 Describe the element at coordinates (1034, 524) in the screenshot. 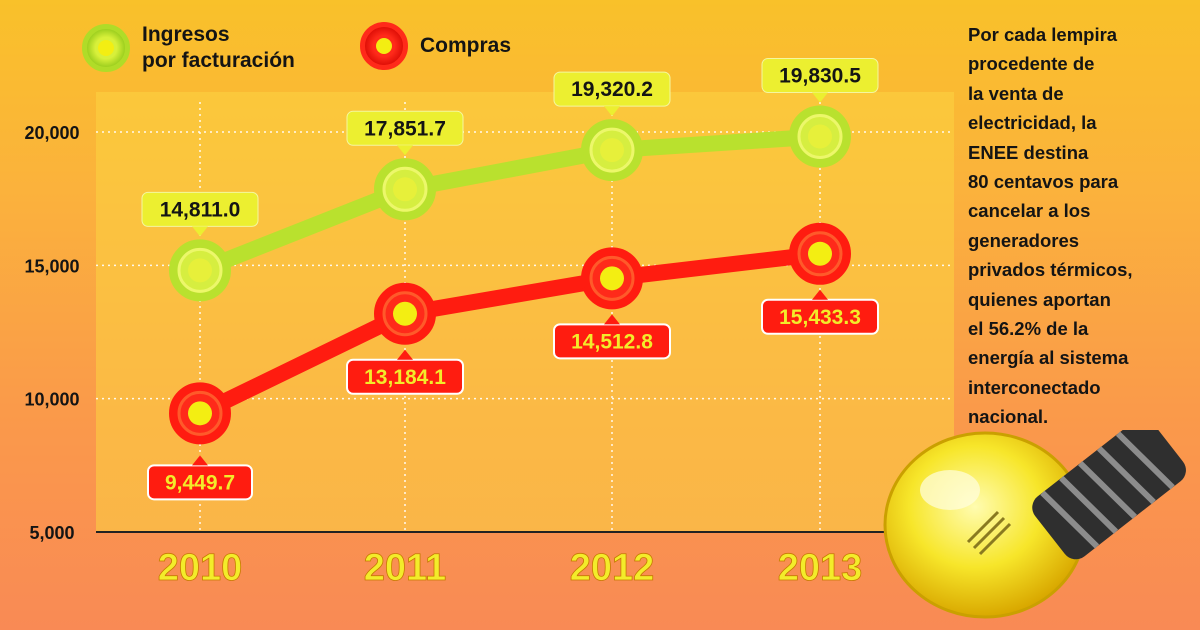

I see `lightbulb-icon` at that location.